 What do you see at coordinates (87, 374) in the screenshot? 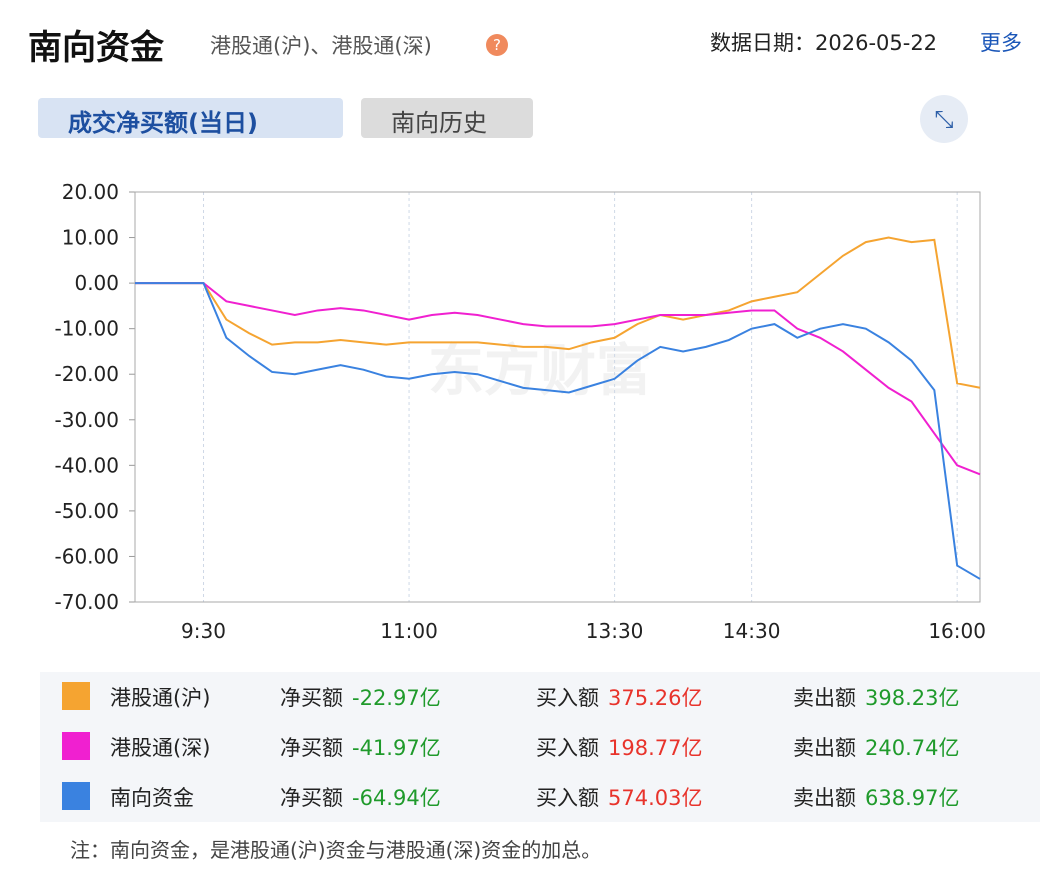
I see `y-tick-label: -20.00` at bounding box center [87, 374].